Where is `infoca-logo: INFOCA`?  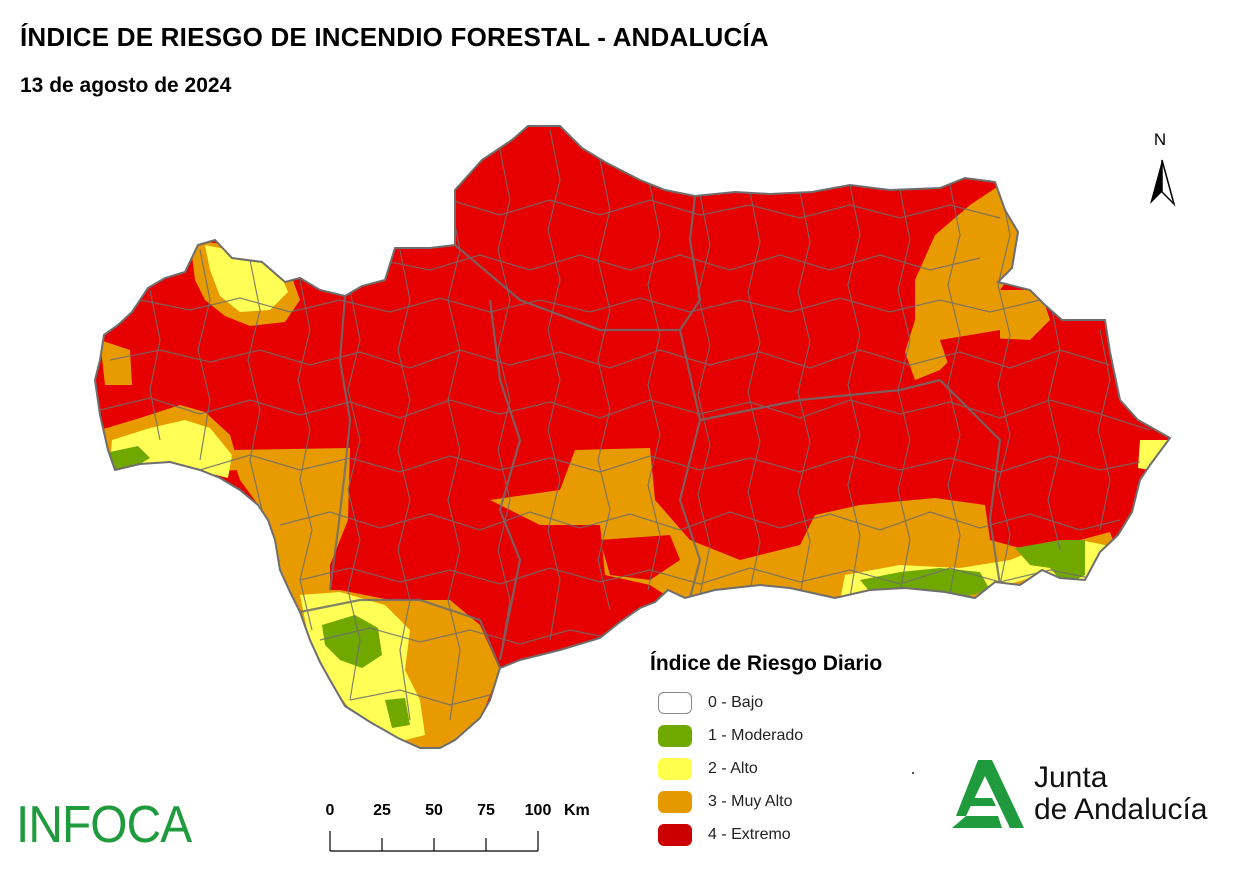 infoca-logo: INFOCA is located at coordinates (104, 825).